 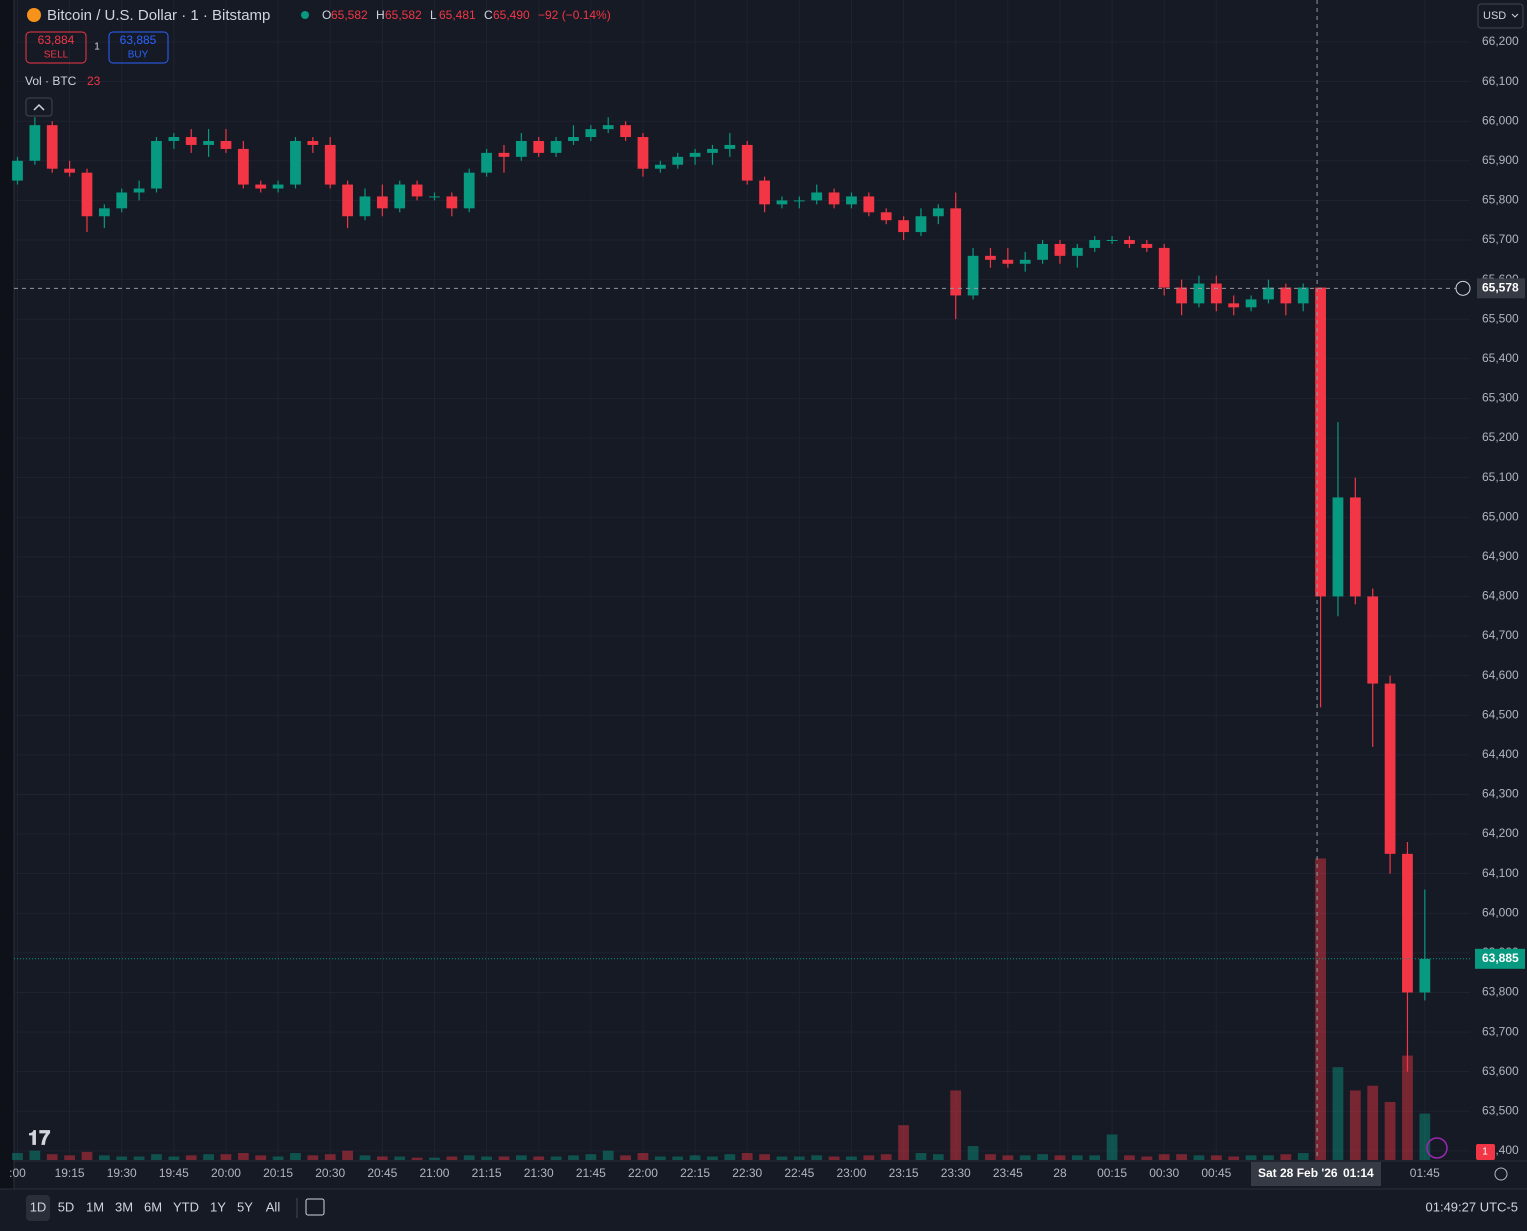 What do you see at coordinates (226, 1173) in the screenshot?
I see `x-tick-label: 20:00` at bounding box center [226, 1173].